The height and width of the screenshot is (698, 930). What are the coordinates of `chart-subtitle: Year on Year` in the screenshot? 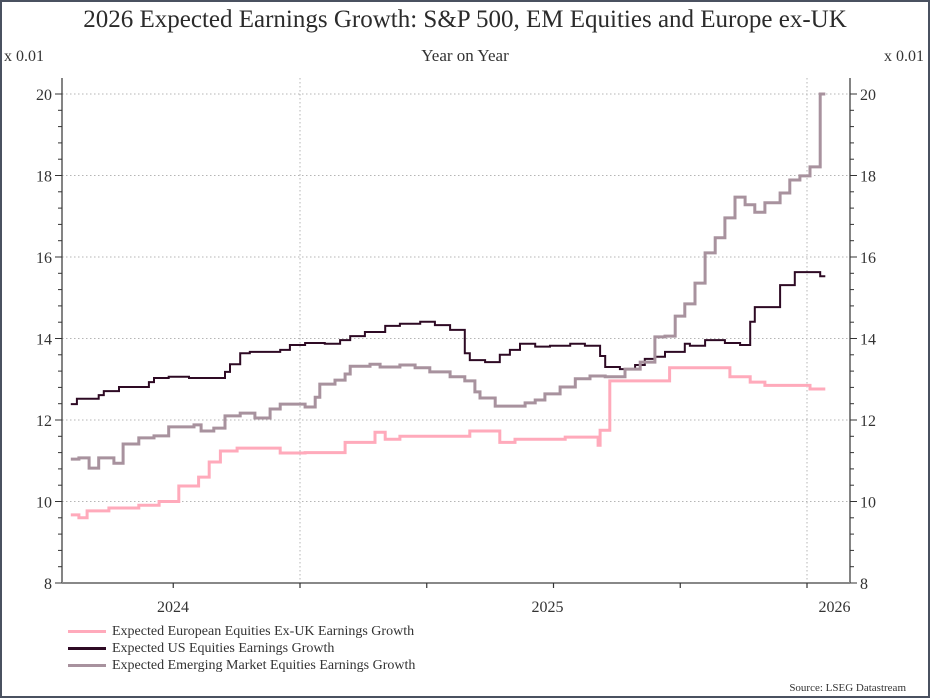 It's located at (465, 55).